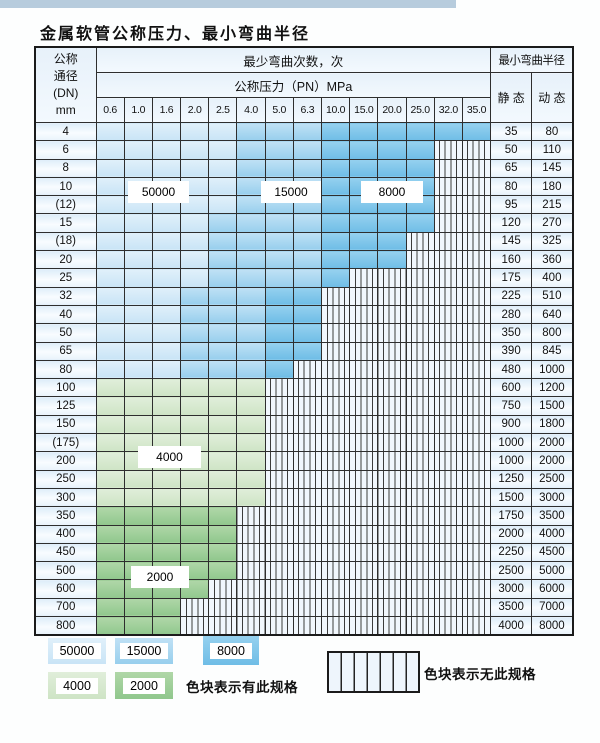  Describe the element at coordinates (304, 589) in the screenshot. I see `table-row: 600 3000 6000` at that location.